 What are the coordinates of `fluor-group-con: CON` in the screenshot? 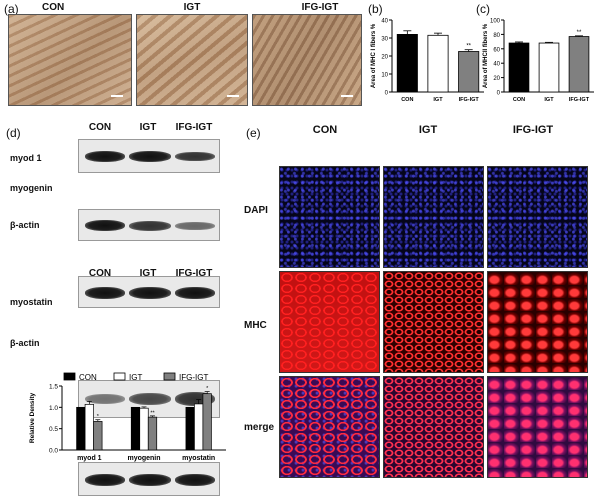 It's located at (325, 130).